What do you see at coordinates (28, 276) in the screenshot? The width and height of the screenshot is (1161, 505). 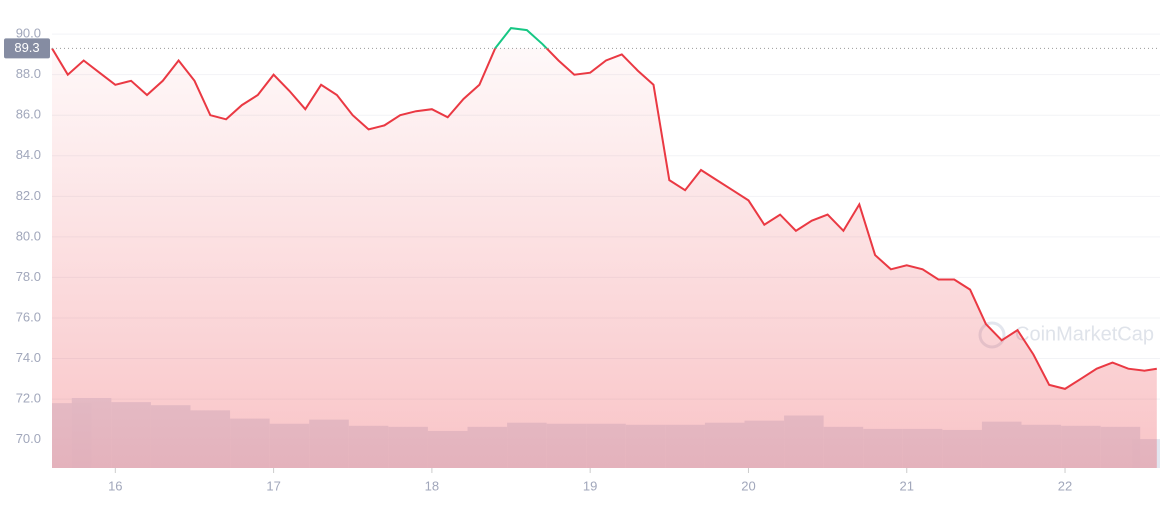 I see `y-tick-label: 78.0` at bounding box center [28, 276].